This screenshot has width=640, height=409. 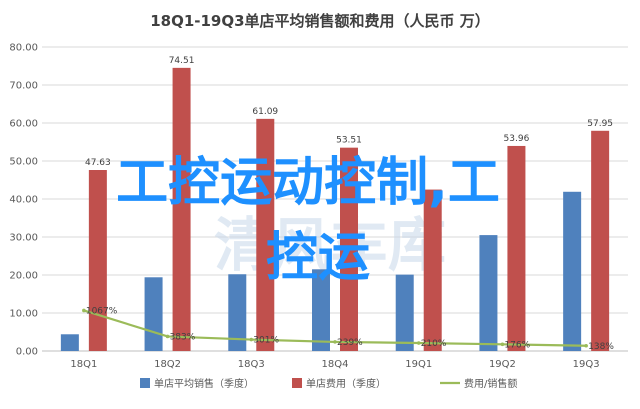 What do you see at coordinates (335, 328) in the screenshot?
I see `line-layer` at bounding box center [335, 328].